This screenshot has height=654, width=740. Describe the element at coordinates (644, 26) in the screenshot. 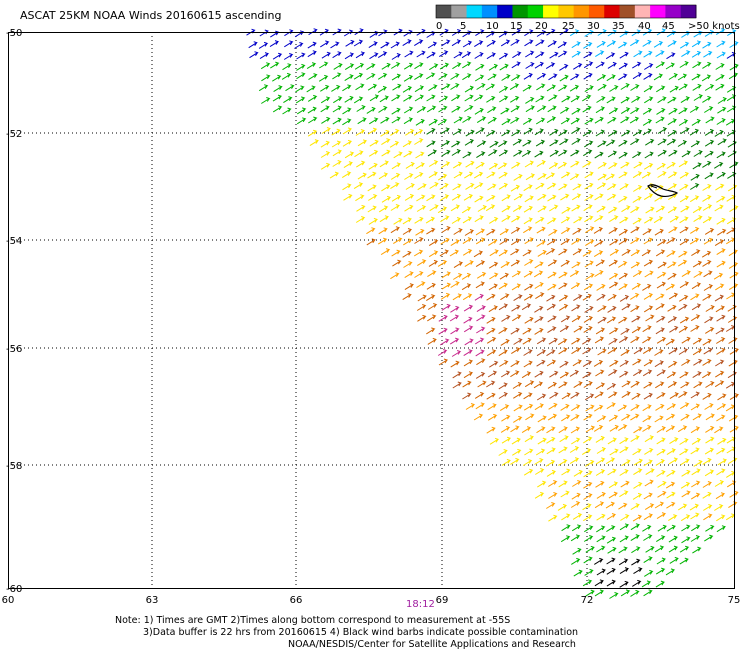

I see `legend-label: 40` at that location.